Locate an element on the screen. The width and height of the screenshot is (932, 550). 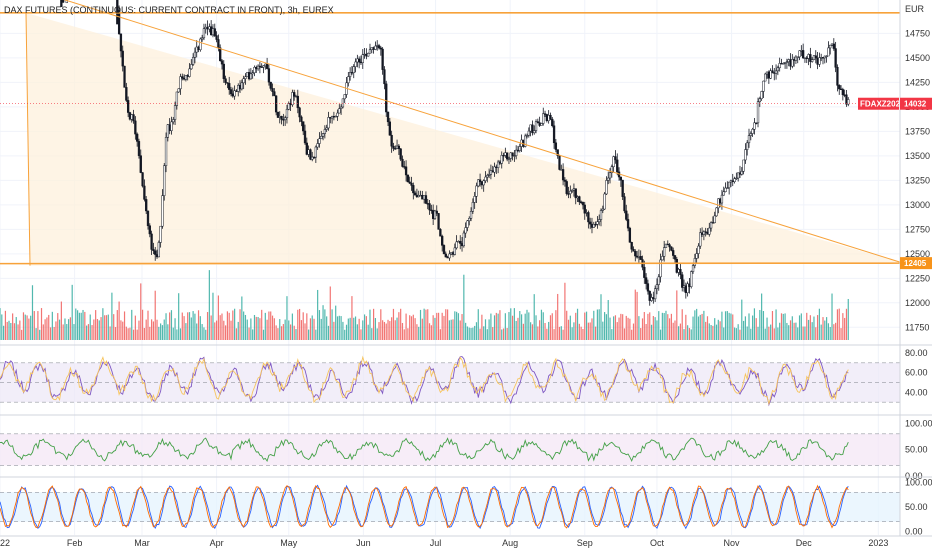
time-tick-3: Apr is located at coordinates (217, 543).